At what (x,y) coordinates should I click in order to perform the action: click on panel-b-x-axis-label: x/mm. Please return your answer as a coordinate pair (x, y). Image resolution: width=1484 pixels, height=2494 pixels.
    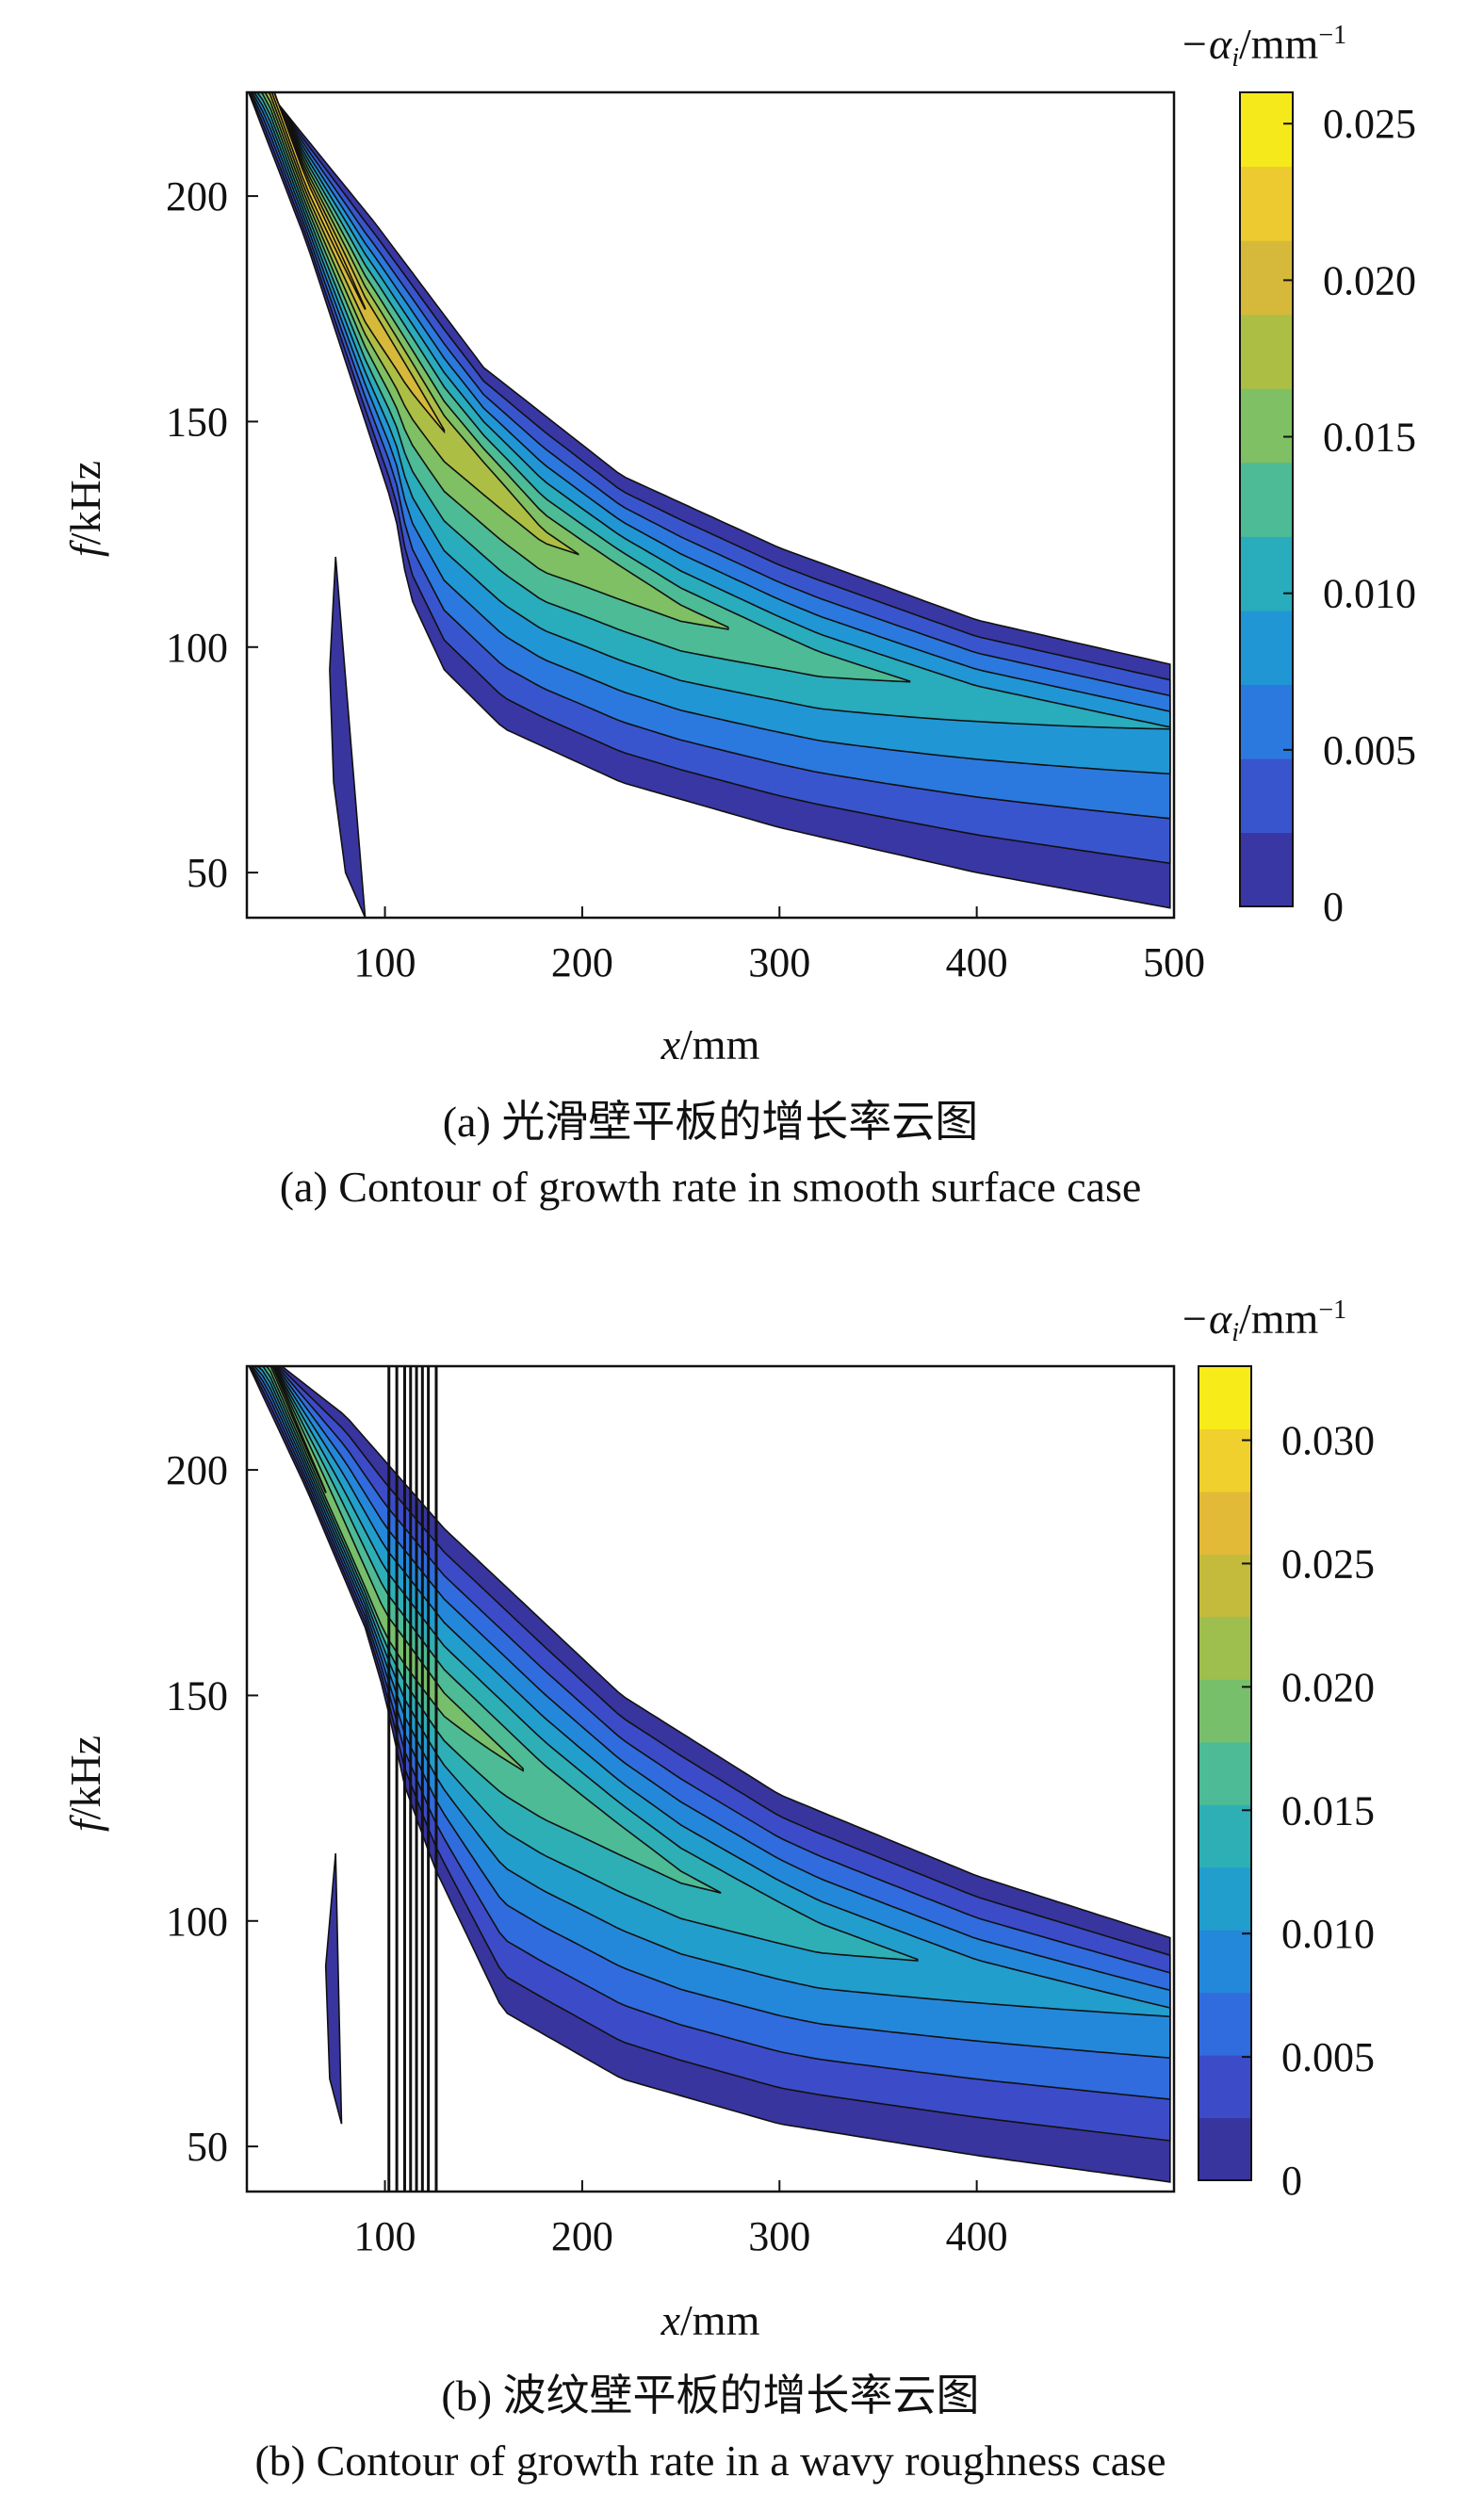
    Looking at the image, I should click on (710, 2320).